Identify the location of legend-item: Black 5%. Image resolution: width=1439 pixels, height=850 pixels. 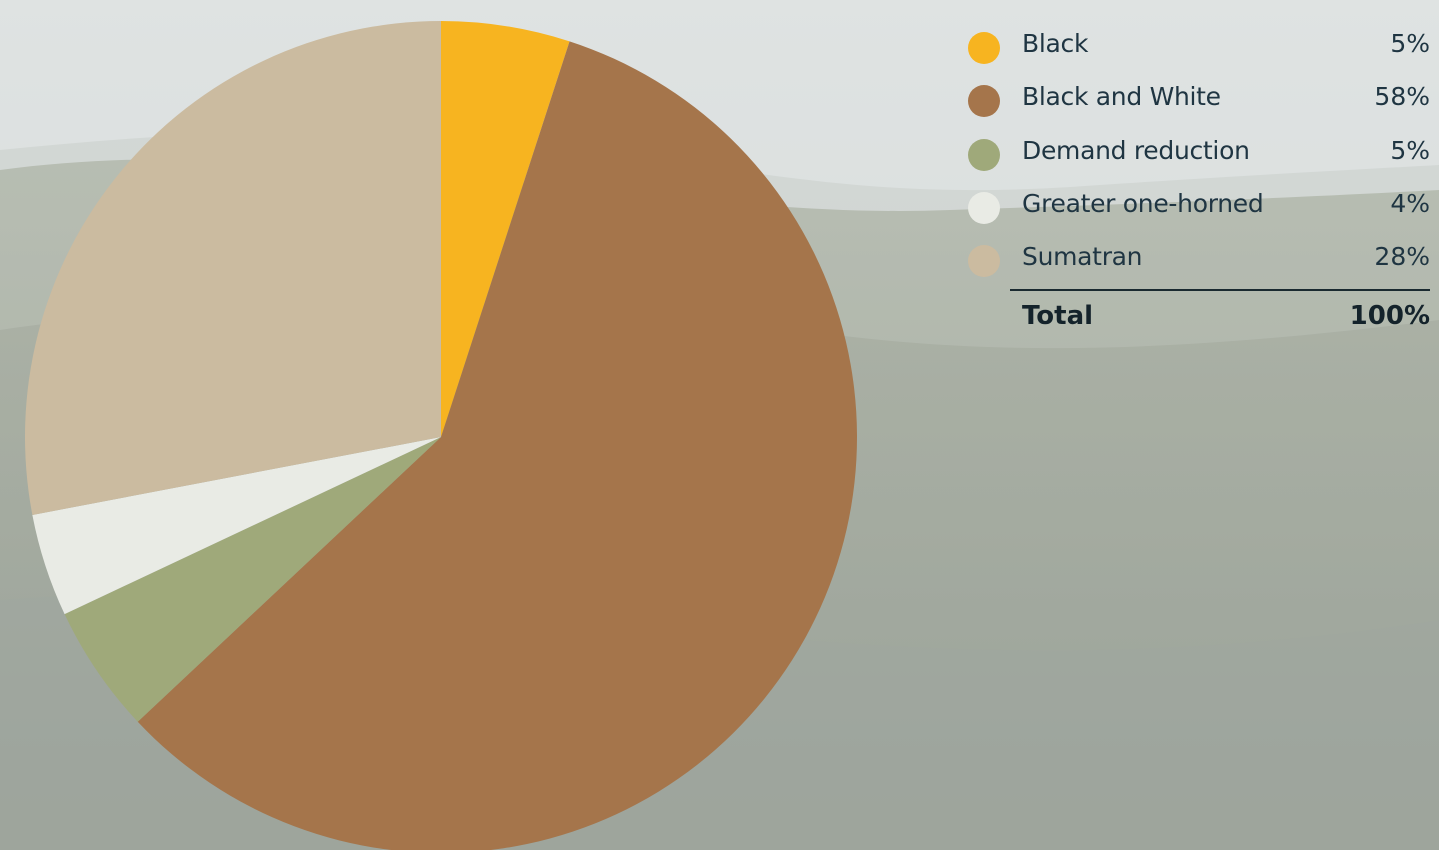
(1199, 52).